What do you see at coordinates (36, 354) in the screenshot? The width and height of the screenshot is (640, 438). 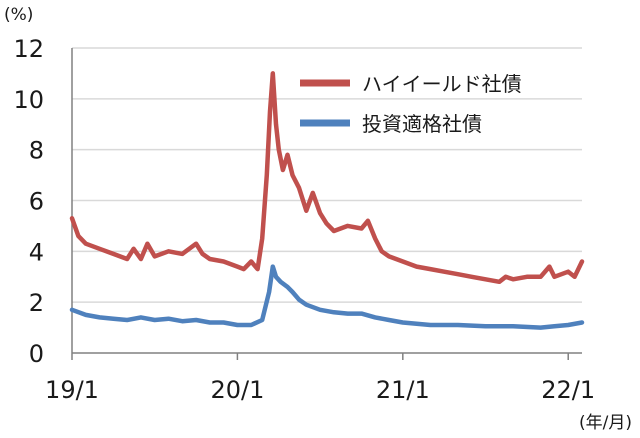 I see `y-tick-label: 0` at bounding box center [36, 354].